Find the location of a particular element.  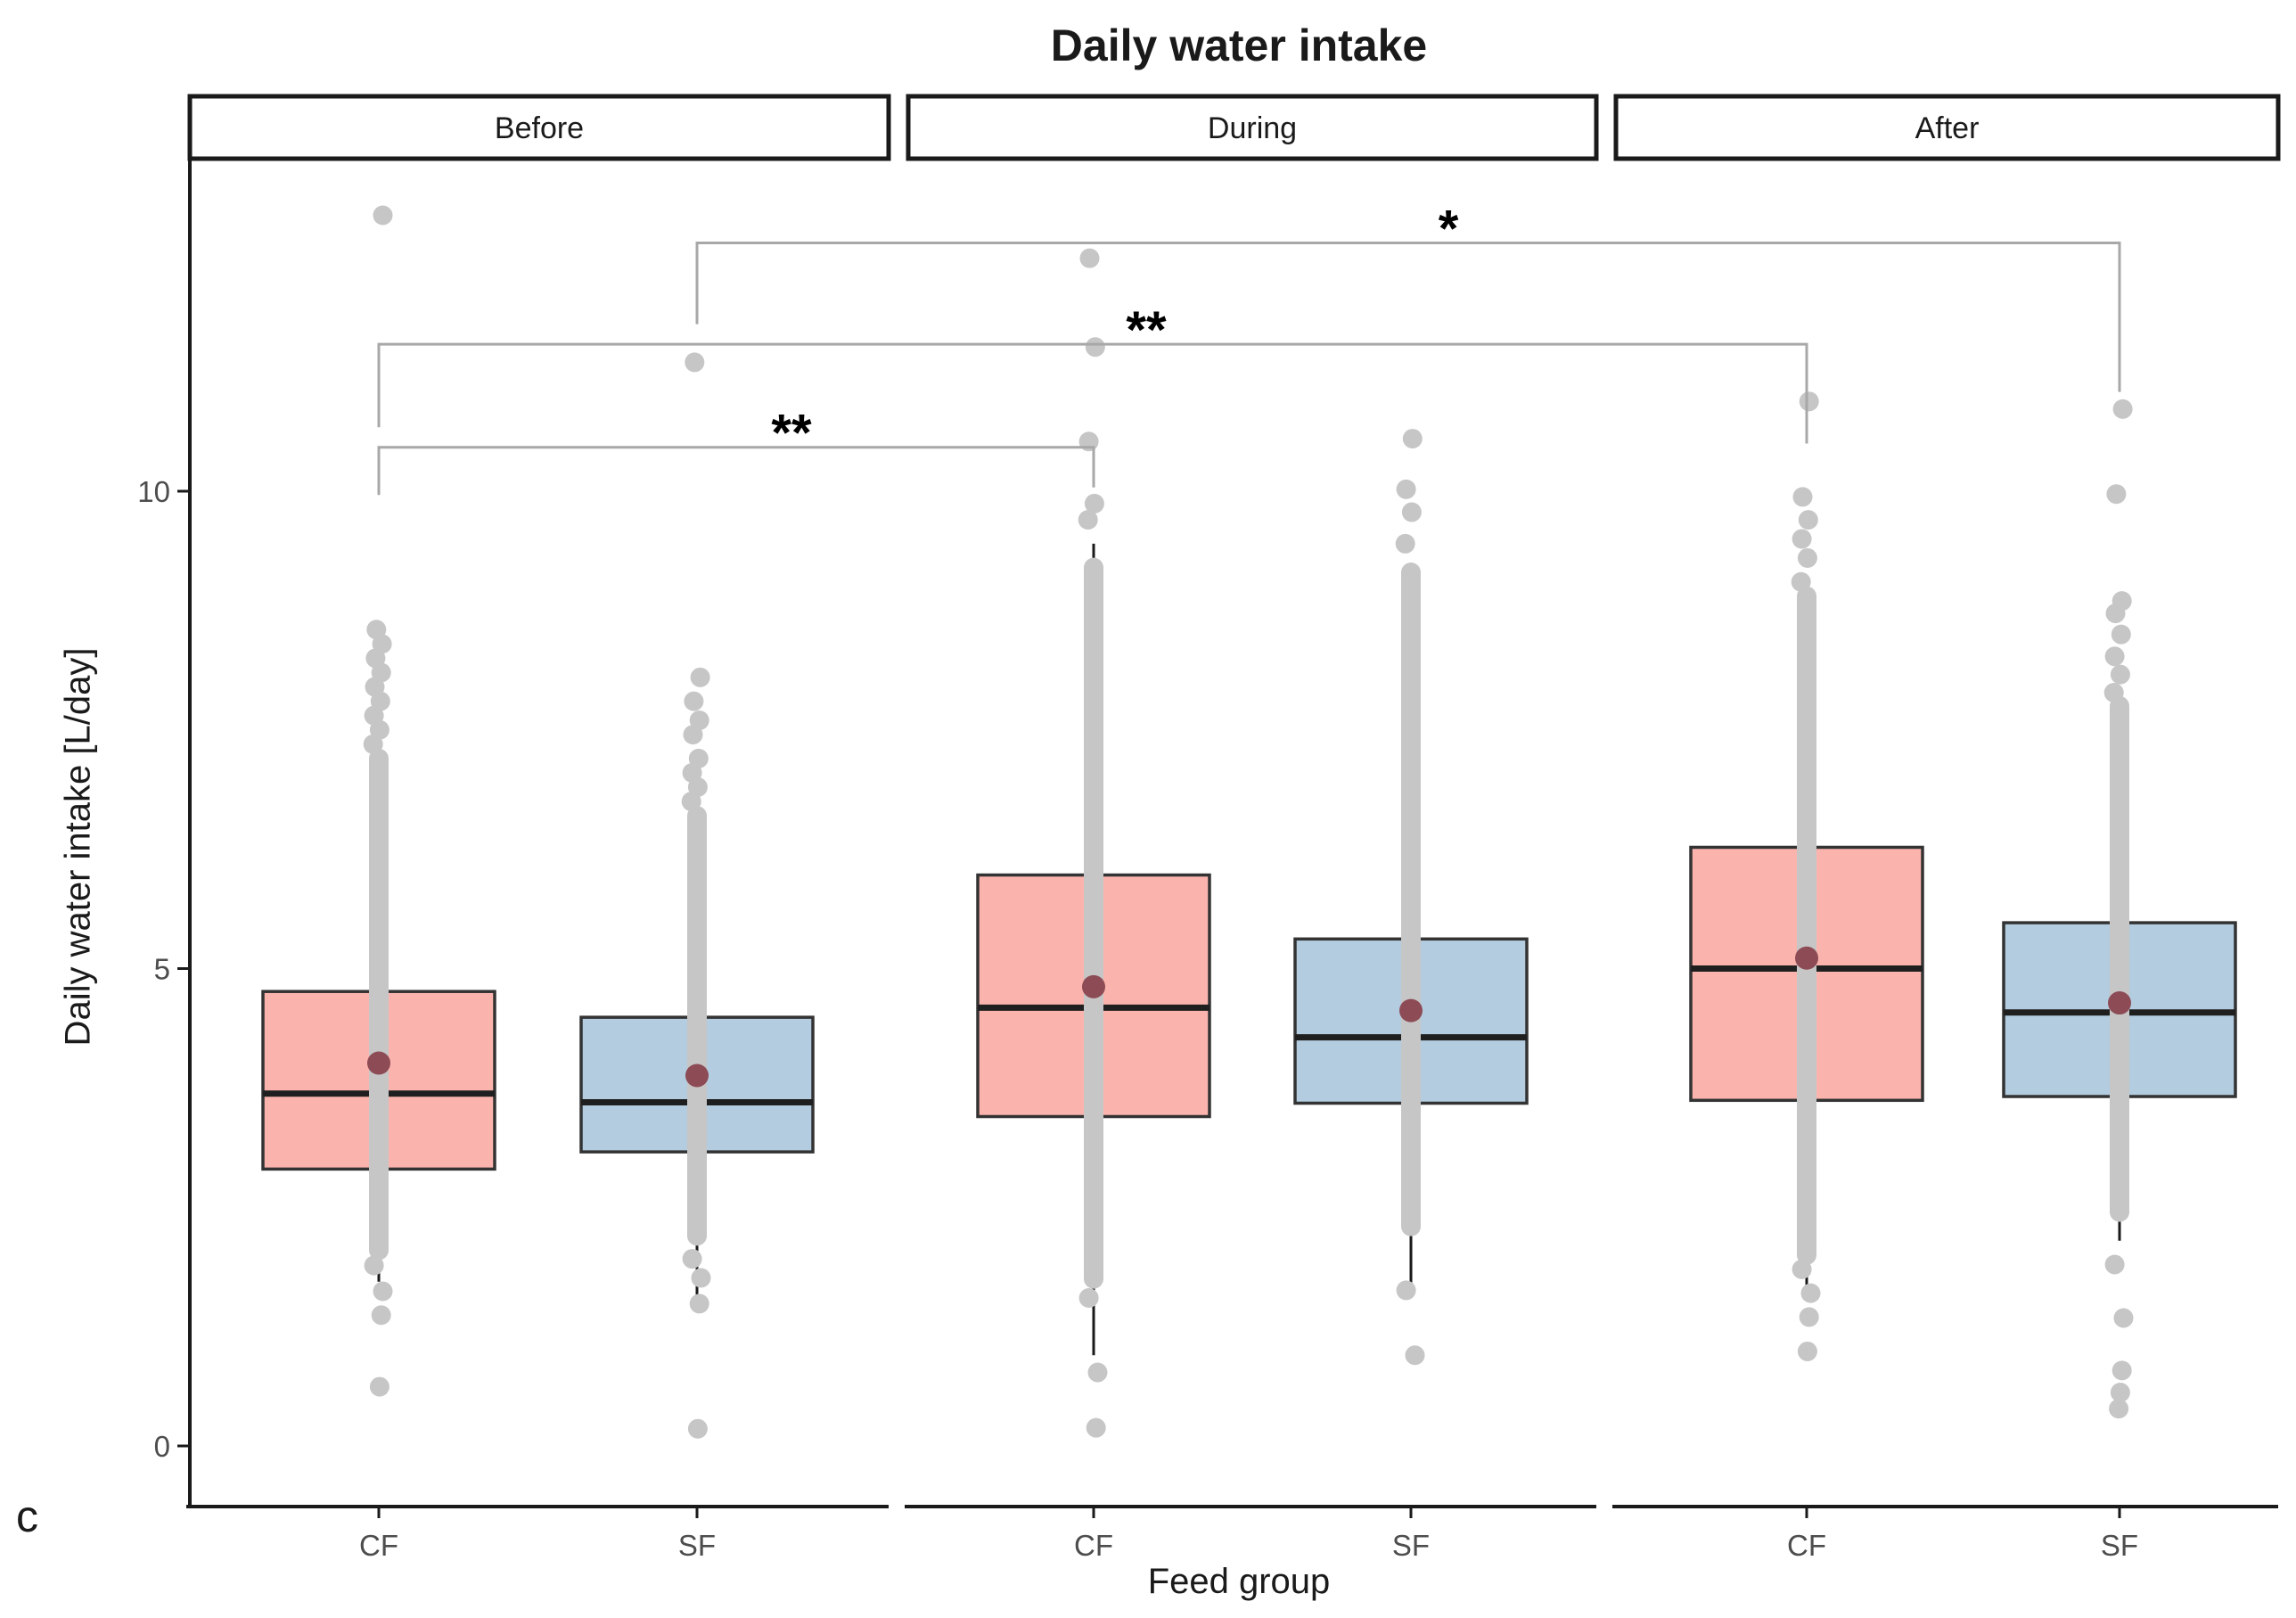

panel-letter-label: c is located at coordinates (27, 1516).